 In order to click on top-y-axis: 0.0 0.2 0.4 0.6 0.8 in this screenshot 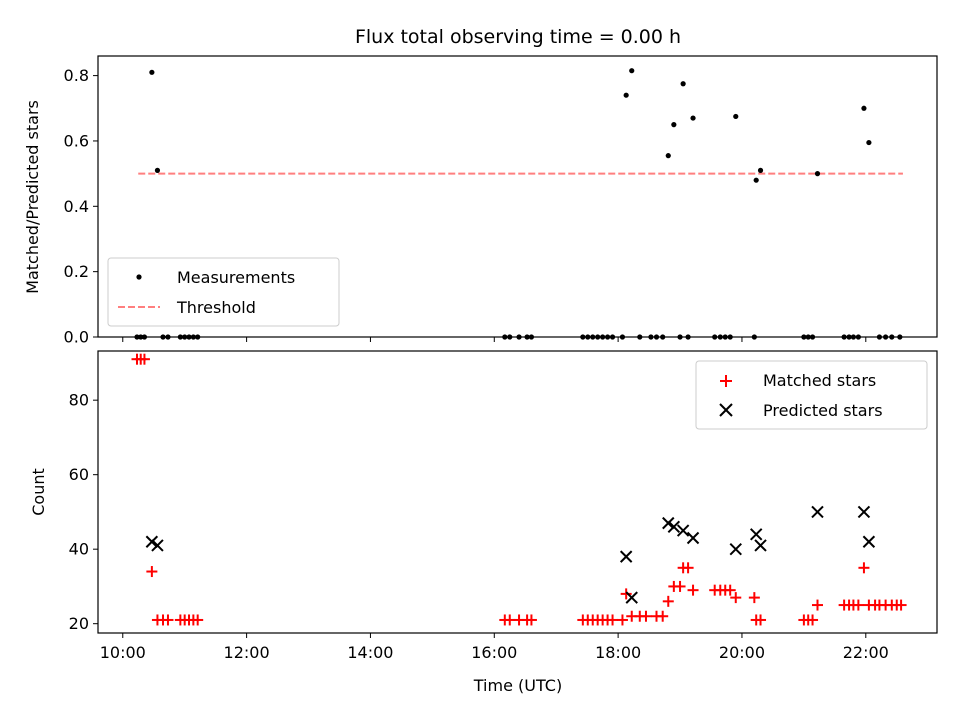, I will do `click(81, 206)`.